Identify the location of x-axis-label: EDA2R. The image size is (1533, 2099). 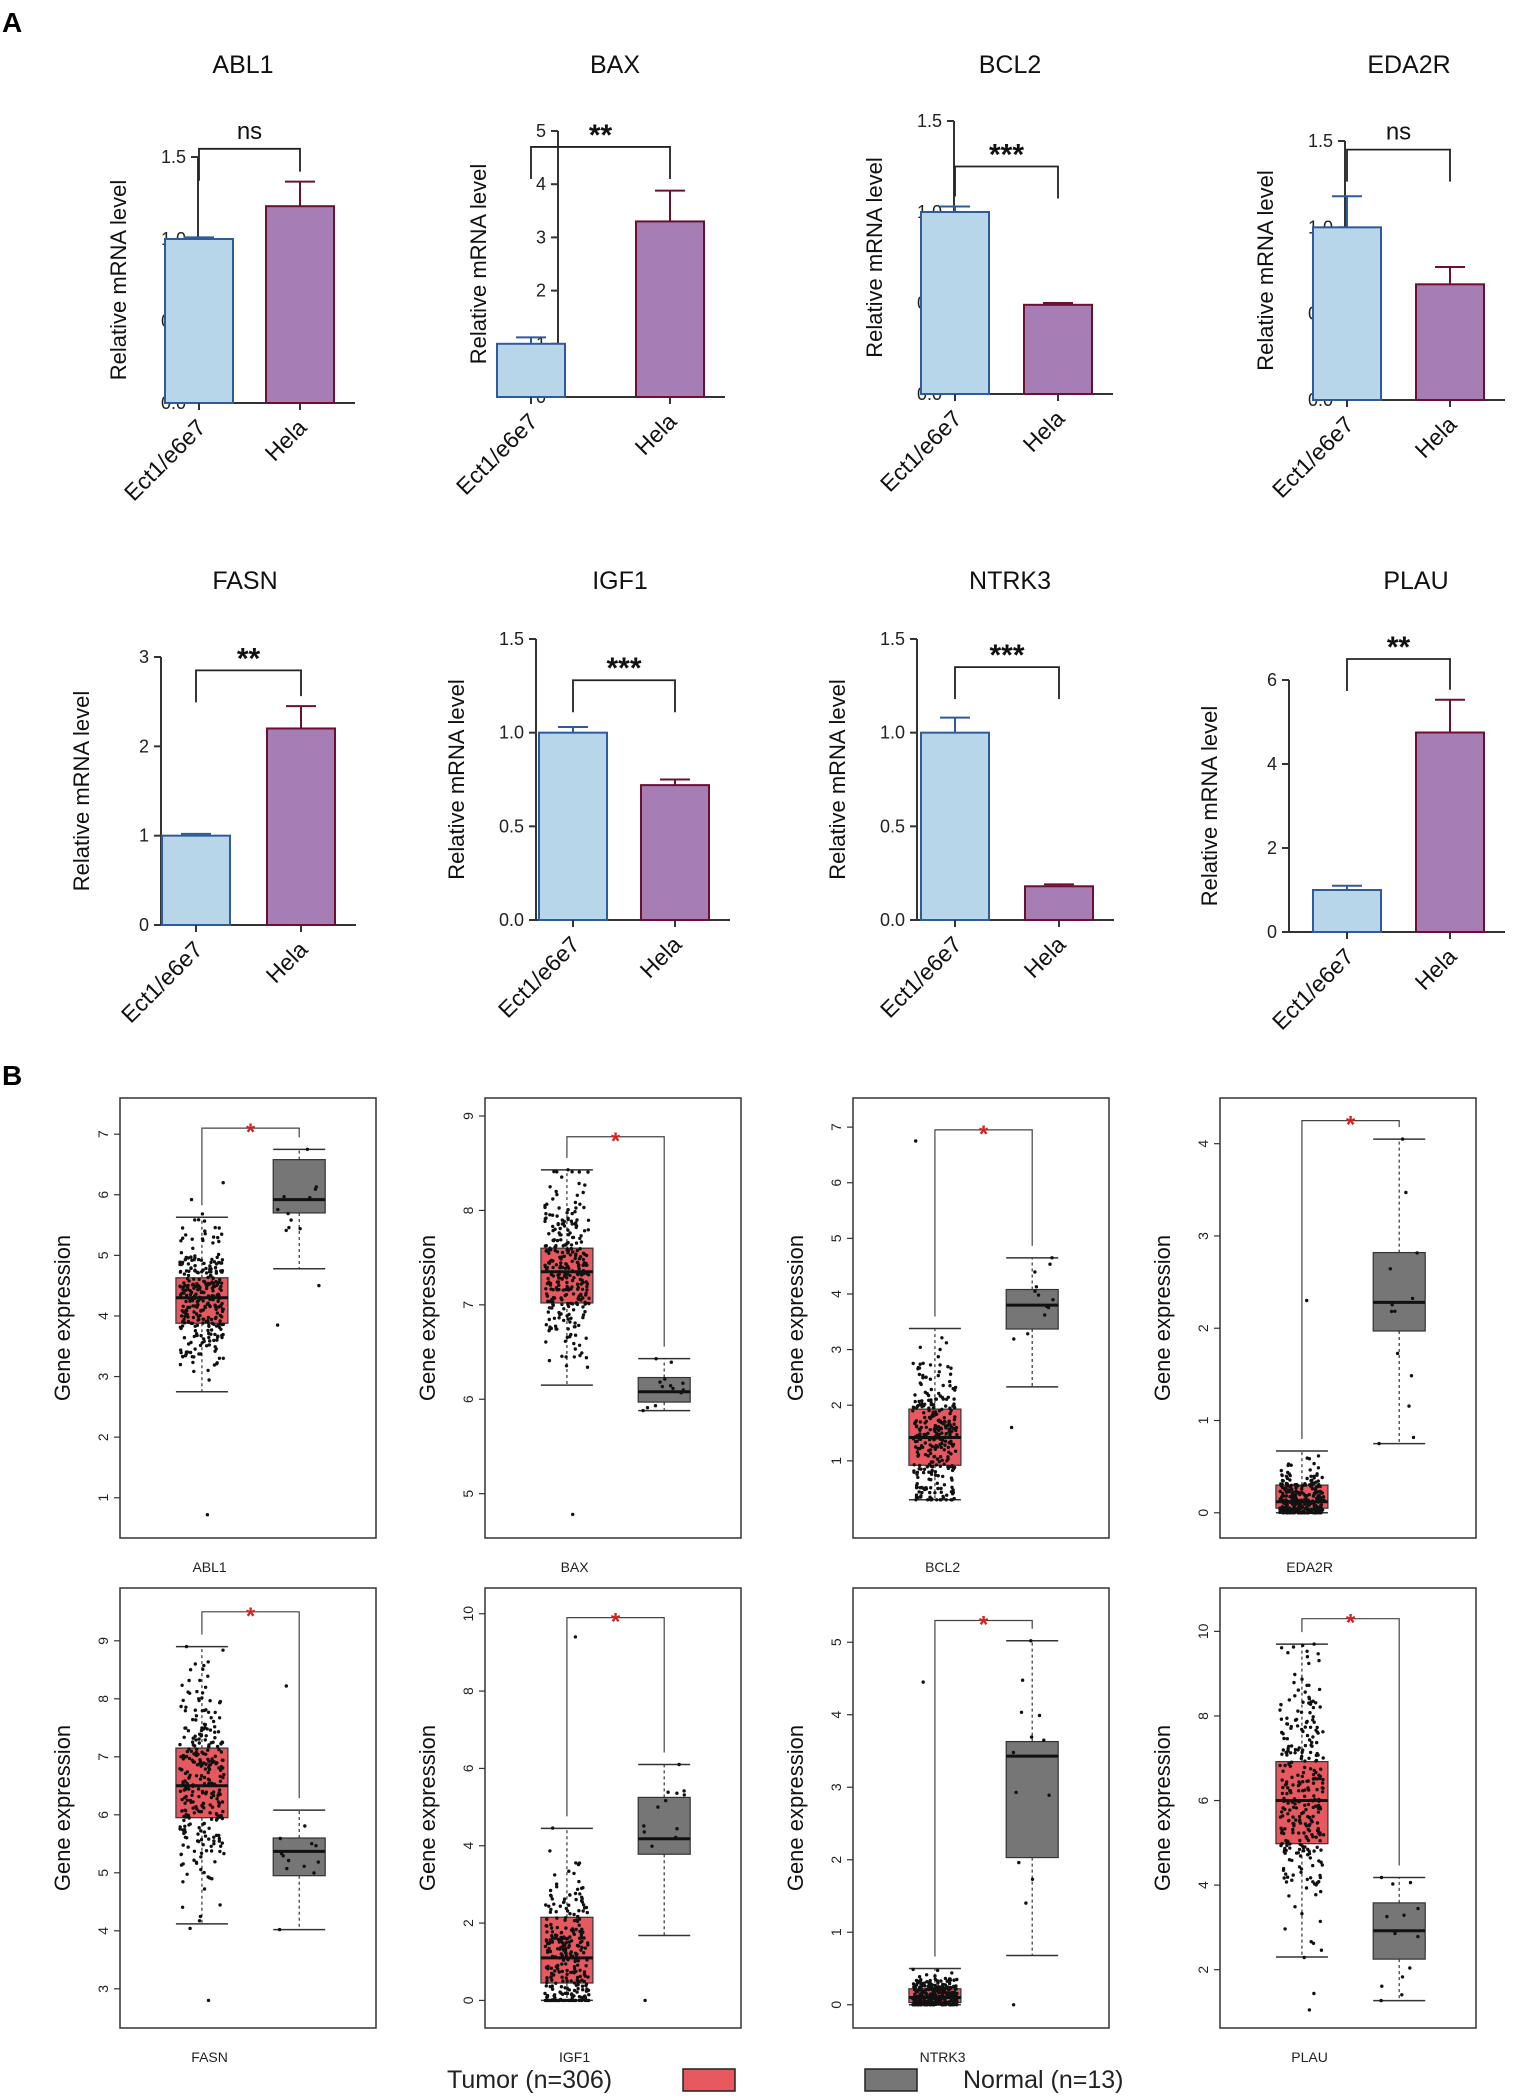
(1309, 1567).